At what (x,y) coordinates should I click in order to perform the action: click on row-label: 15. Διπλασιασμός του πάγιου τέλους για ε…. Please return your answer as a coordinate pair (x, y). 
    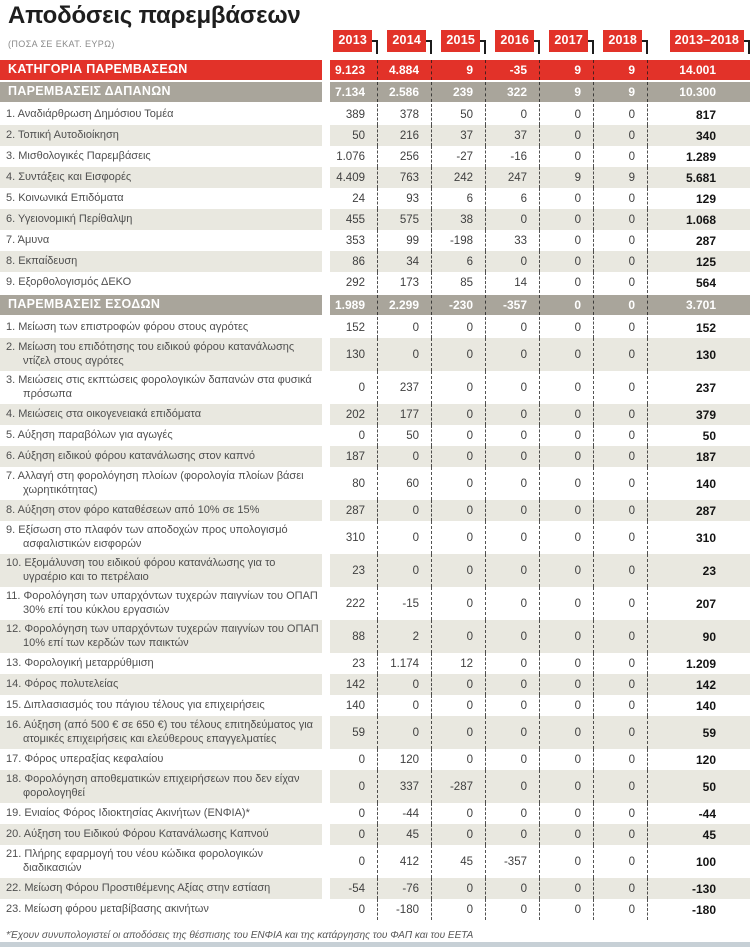
    Looking at the image, I should click on (135, 704).